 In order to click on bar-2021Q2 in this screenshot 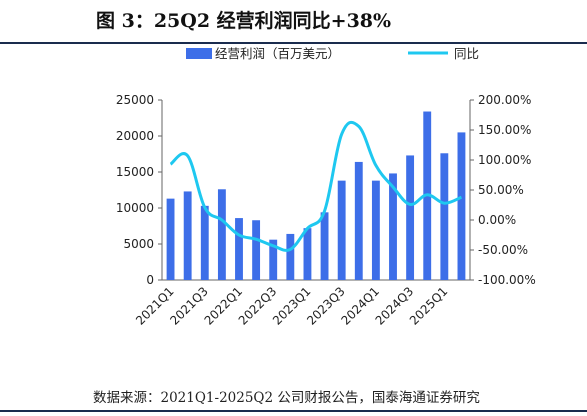, I will do `click(187, 235)`.